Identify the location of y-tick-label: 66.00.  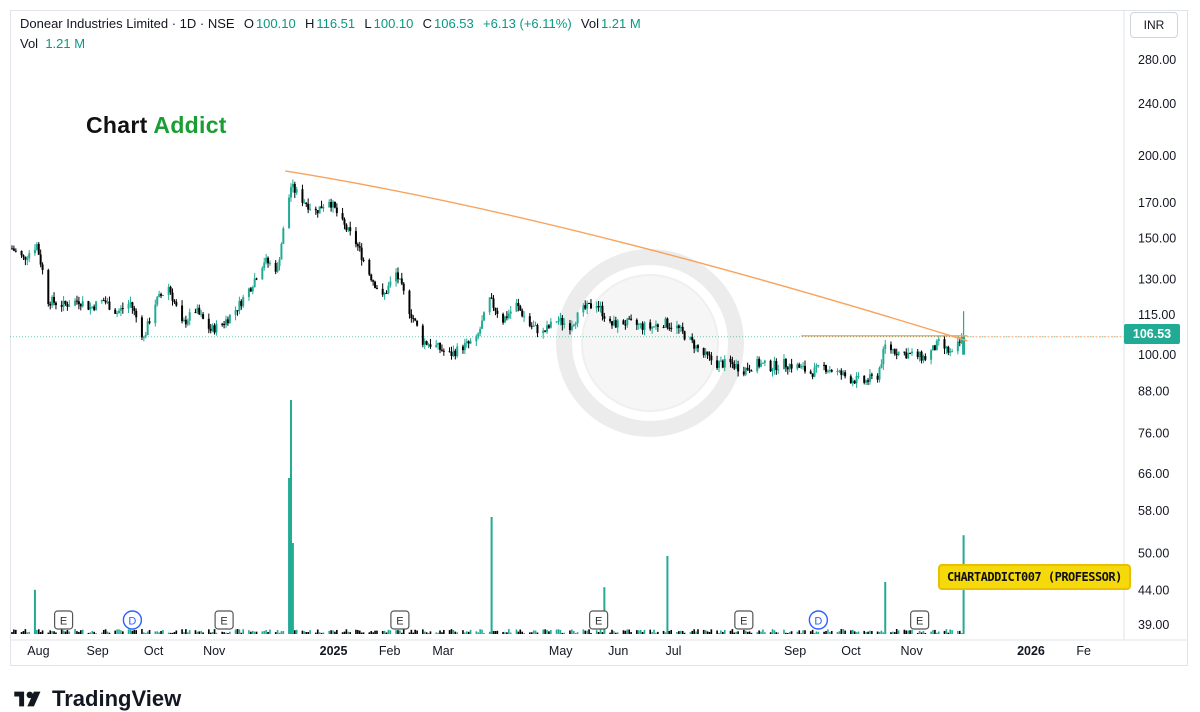
(1153, 474).